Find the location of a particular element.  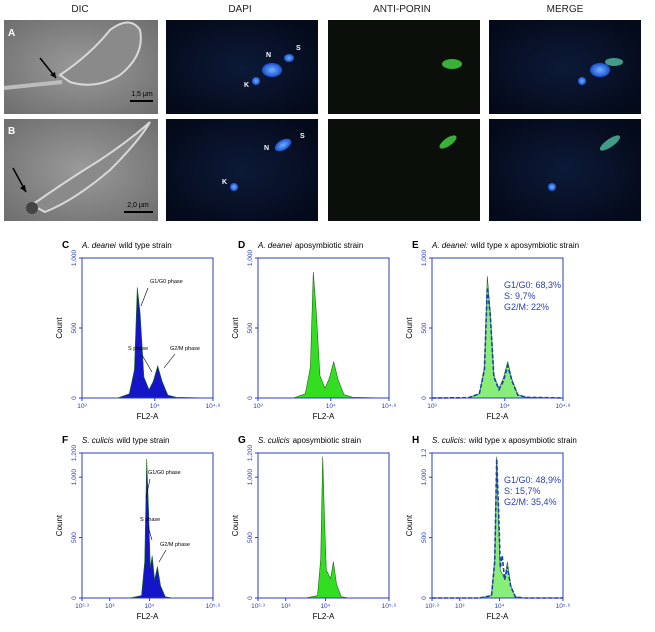

species: S. culicis is located at coordinates (274, 440).